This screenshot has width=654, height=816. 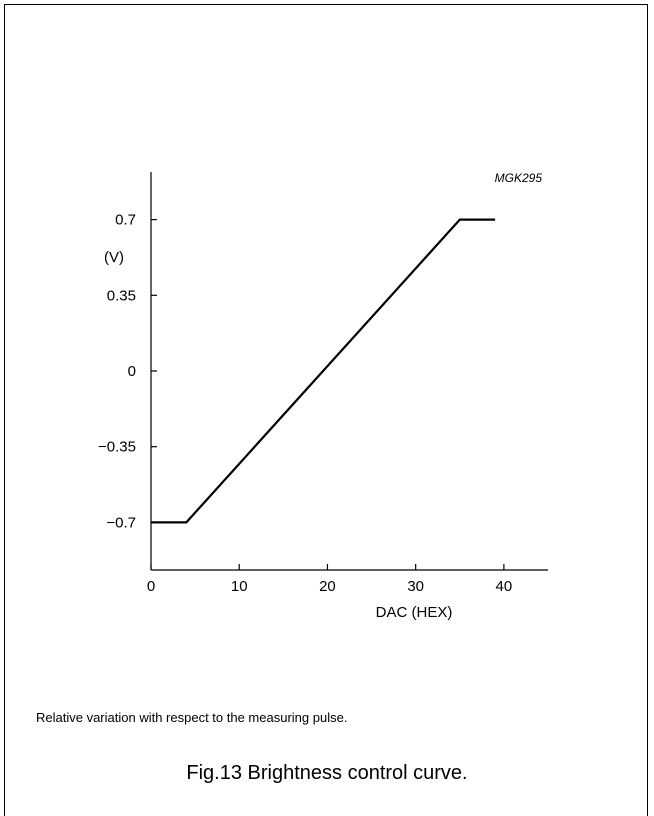 What do you see at coordinates (327, 586) in the screenshot?
I see `x-tick-label: 20` at bounding box center [327, 586].